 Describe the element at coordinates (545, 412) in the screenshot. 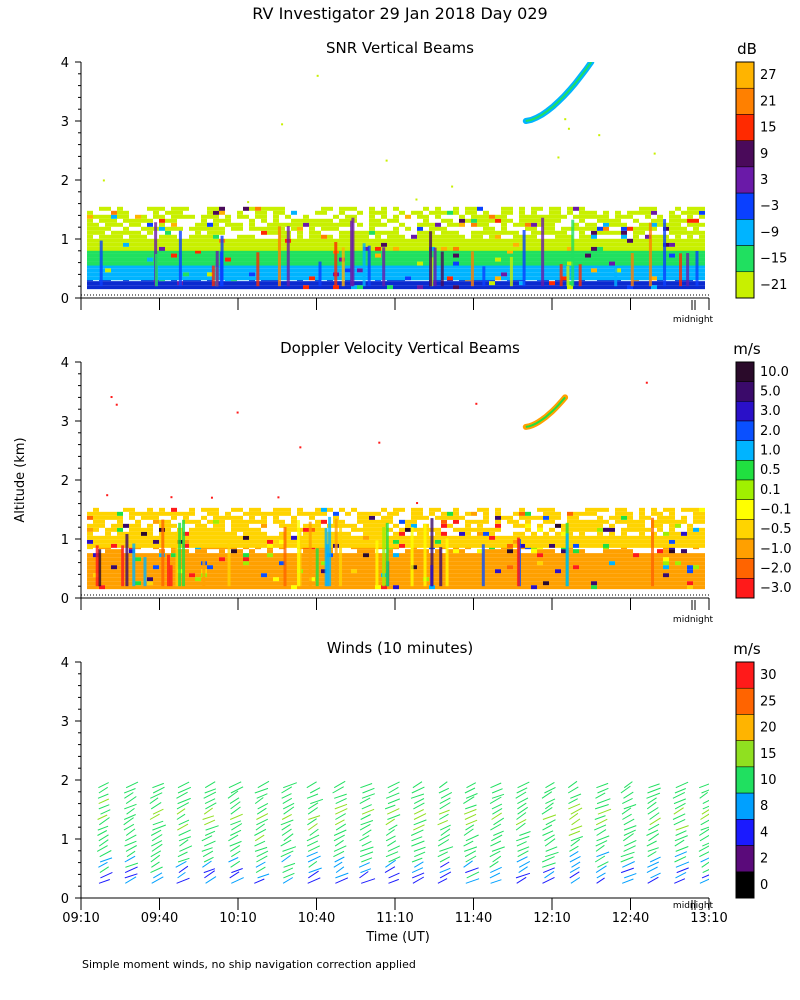

I see `cloud-return-core` at that location.